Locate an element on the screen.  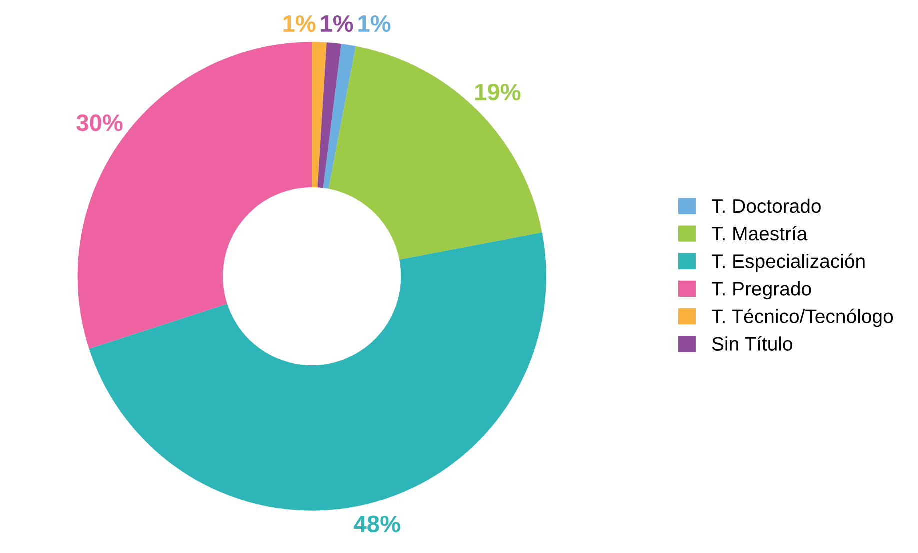
data-label: 19% is located at coordinates (498, 92).